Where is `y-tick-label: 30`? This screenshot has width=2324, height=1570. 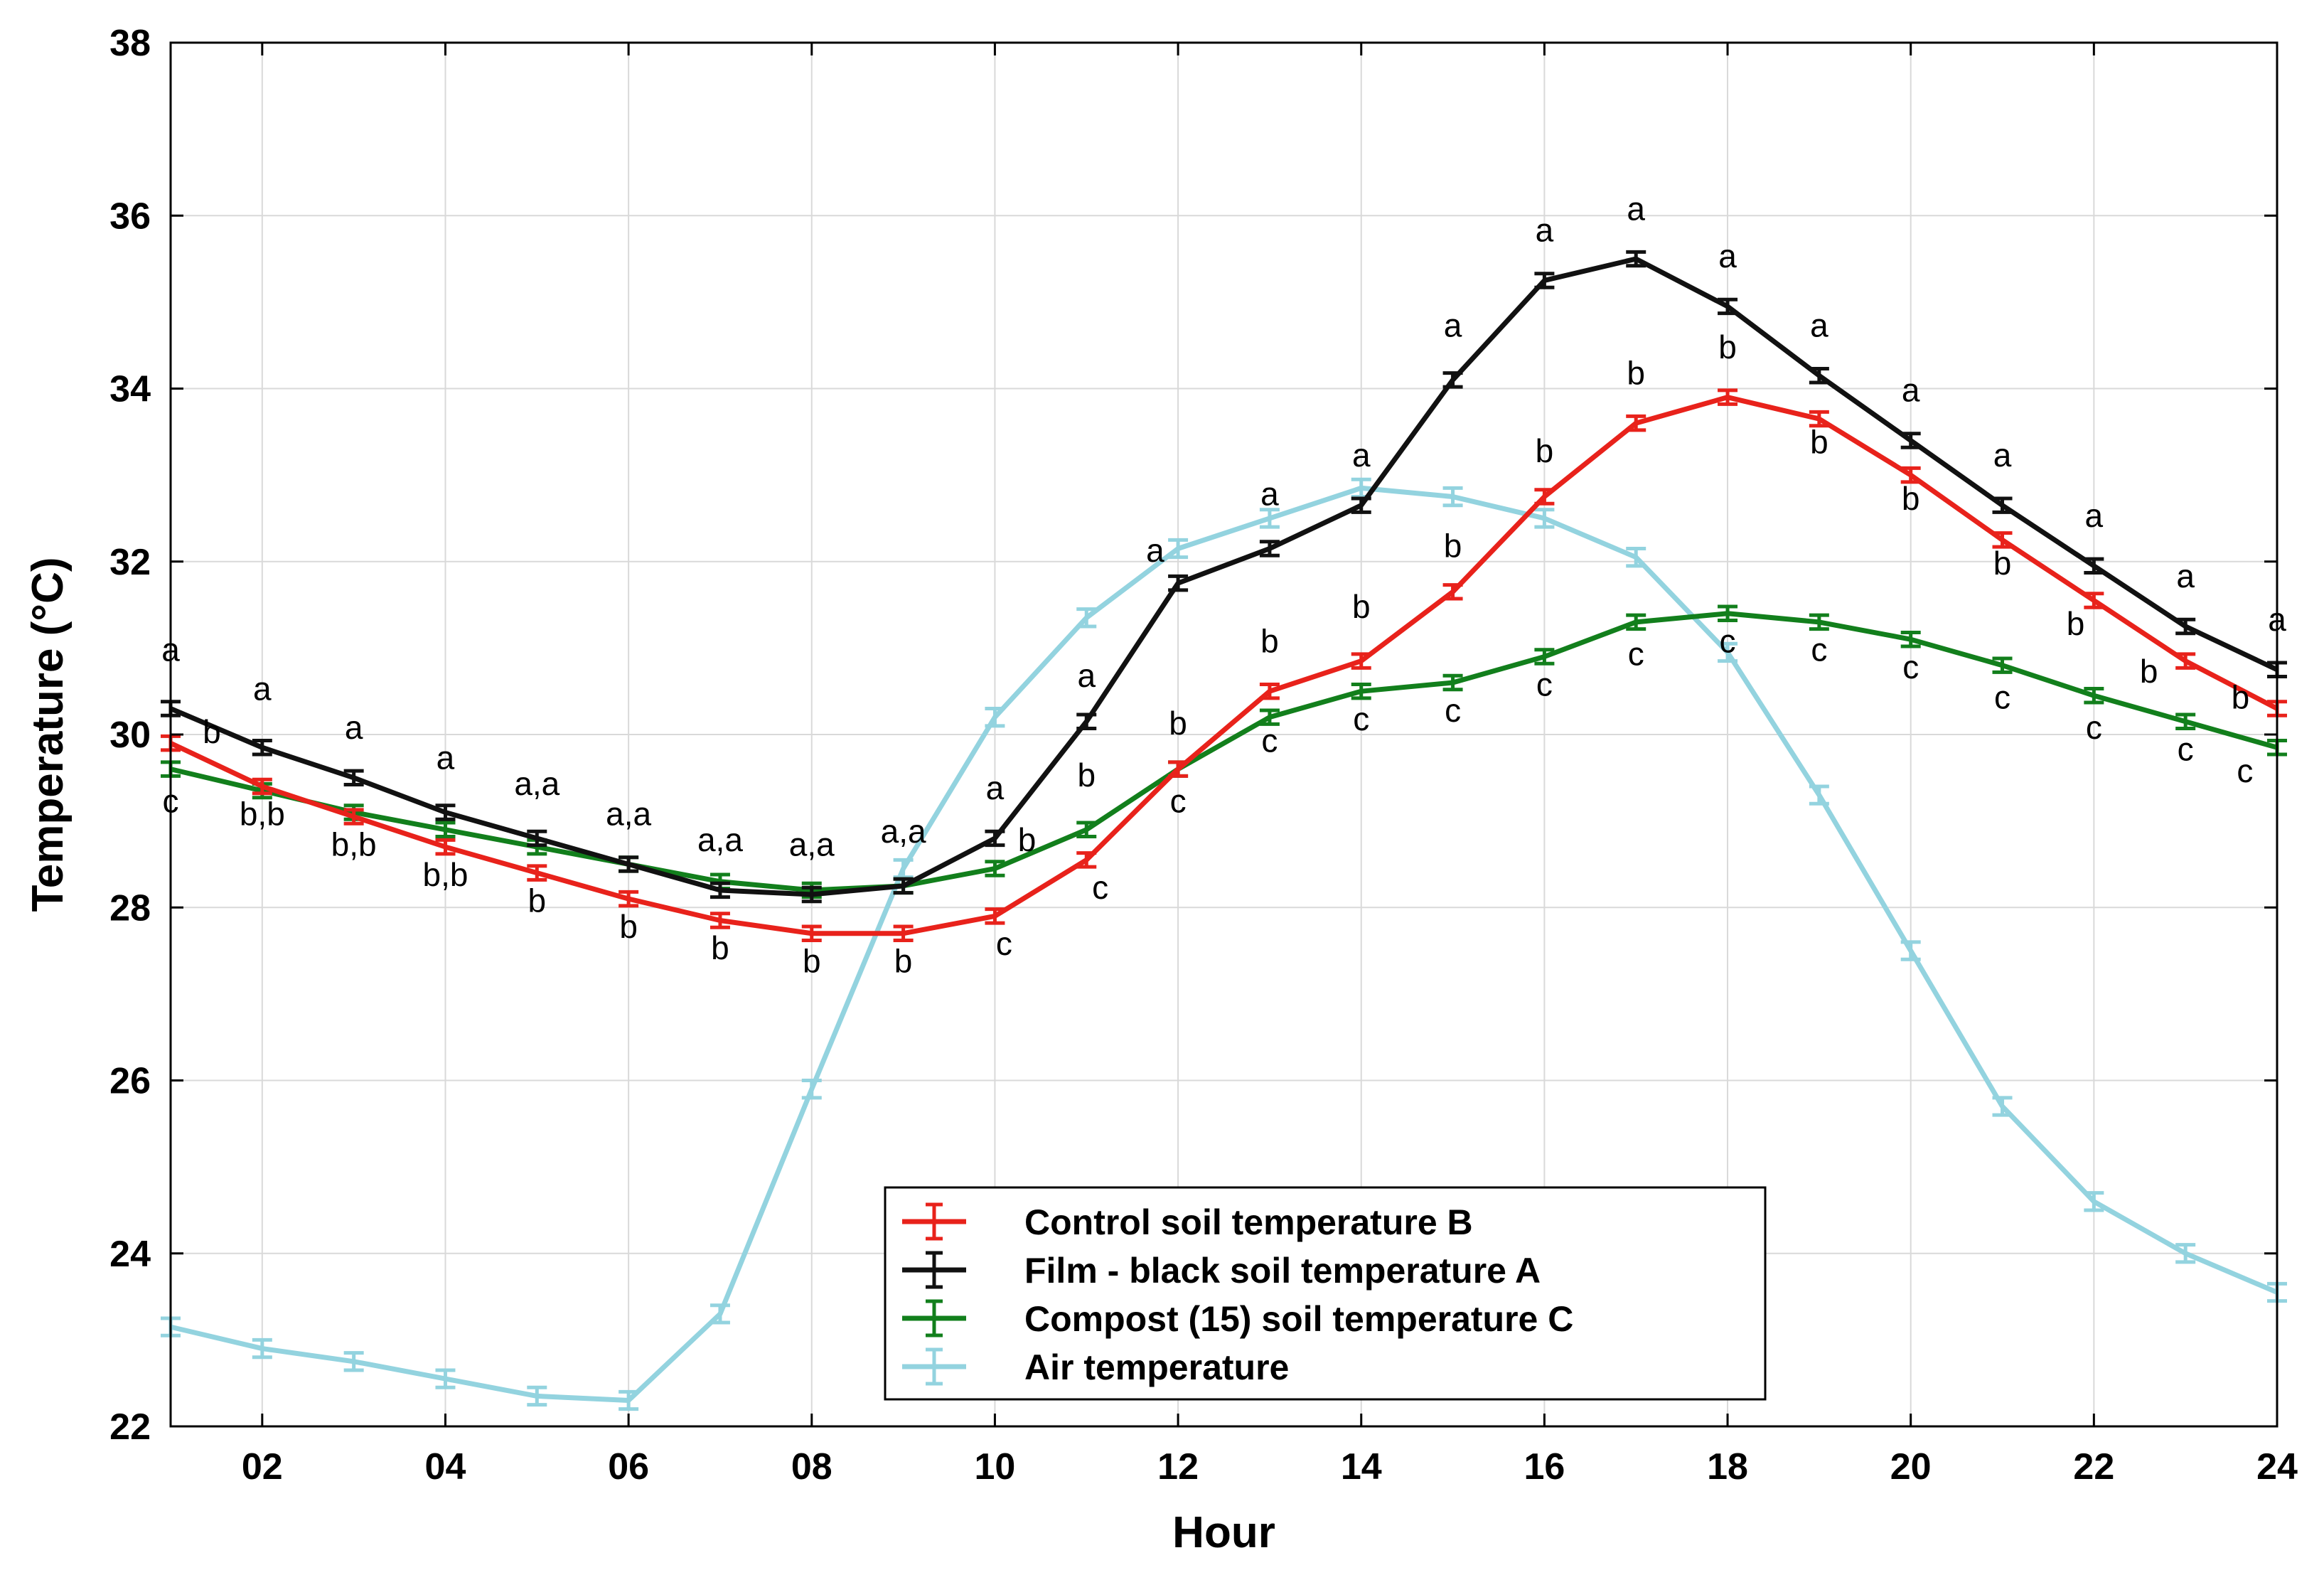 y-tick-label: 30 is located at coordinates (130, 735).